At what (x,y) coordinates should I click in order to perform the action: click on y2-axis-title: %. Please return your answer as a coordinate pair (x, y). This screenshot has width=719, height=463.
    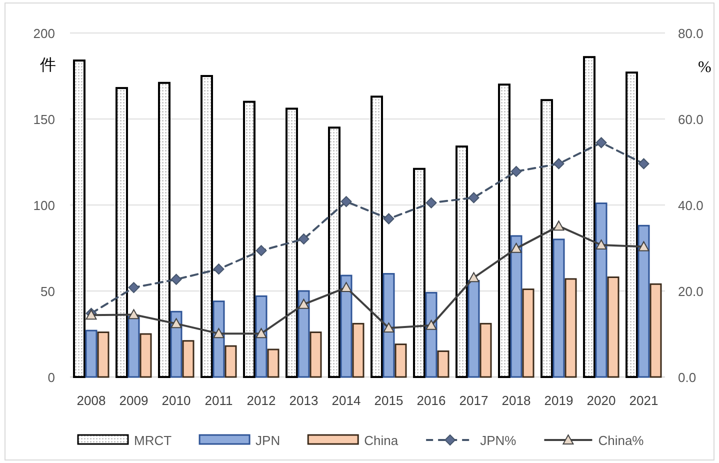
    Looking at the image, I should click on (705, 67).